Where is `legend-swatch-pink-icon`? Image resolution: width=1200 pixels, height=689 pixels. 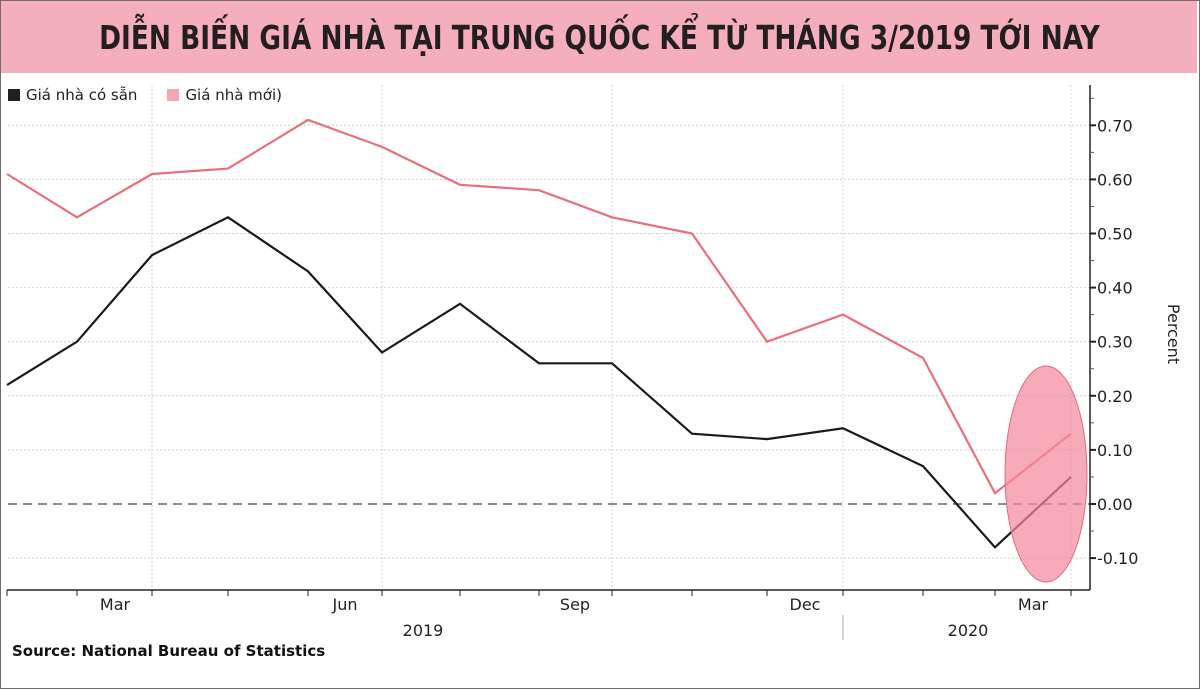 legend-swatch-pink-icon is located at coordinates (173, 95).